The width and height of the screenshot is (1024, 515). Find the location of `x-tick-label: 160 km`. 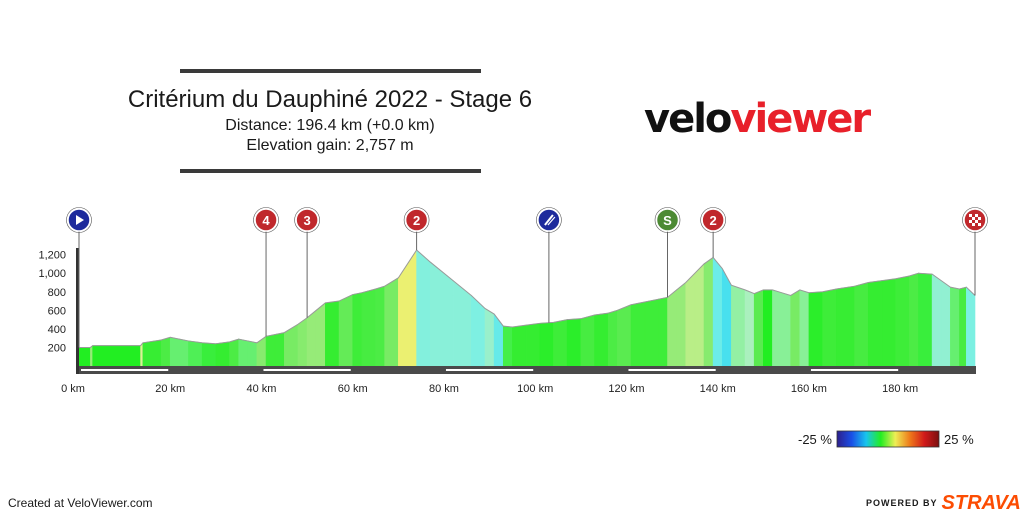

x-tick-label: 160 km is located at coordinates (809, 389).